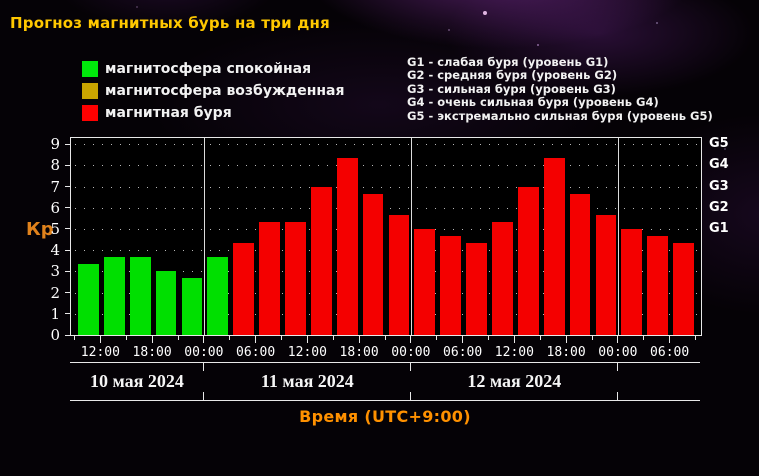 Image resolution: width=759 pixels, height=476 pixels. What do you see at coordinates (55, 292) in the screenshot?
I see `y-tick-label: 2` at bounding box center [55, 292].